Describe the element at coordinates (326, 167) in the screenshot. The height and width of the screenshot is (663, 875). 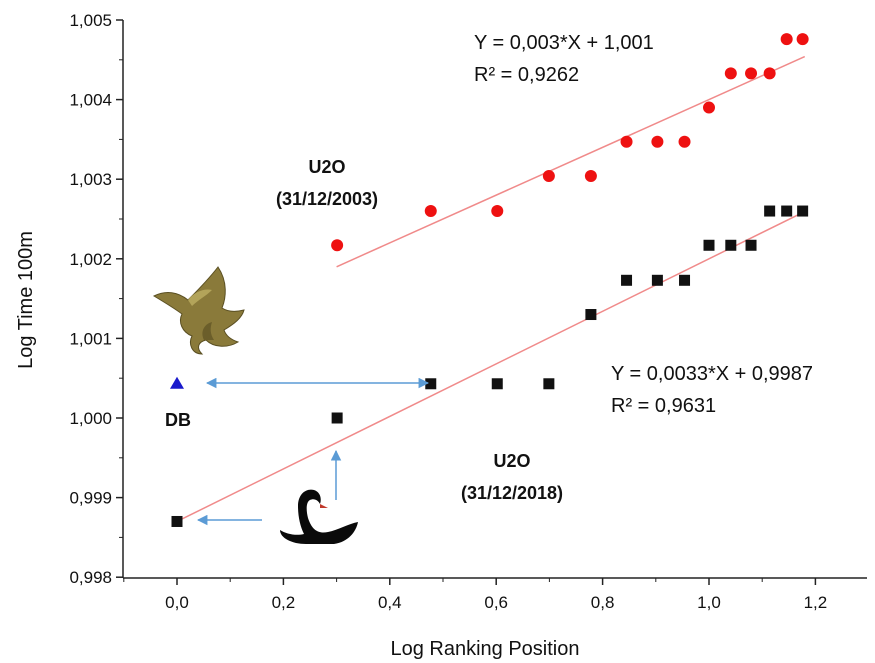
I see `series-label-2003-line1: U2O` at that location.